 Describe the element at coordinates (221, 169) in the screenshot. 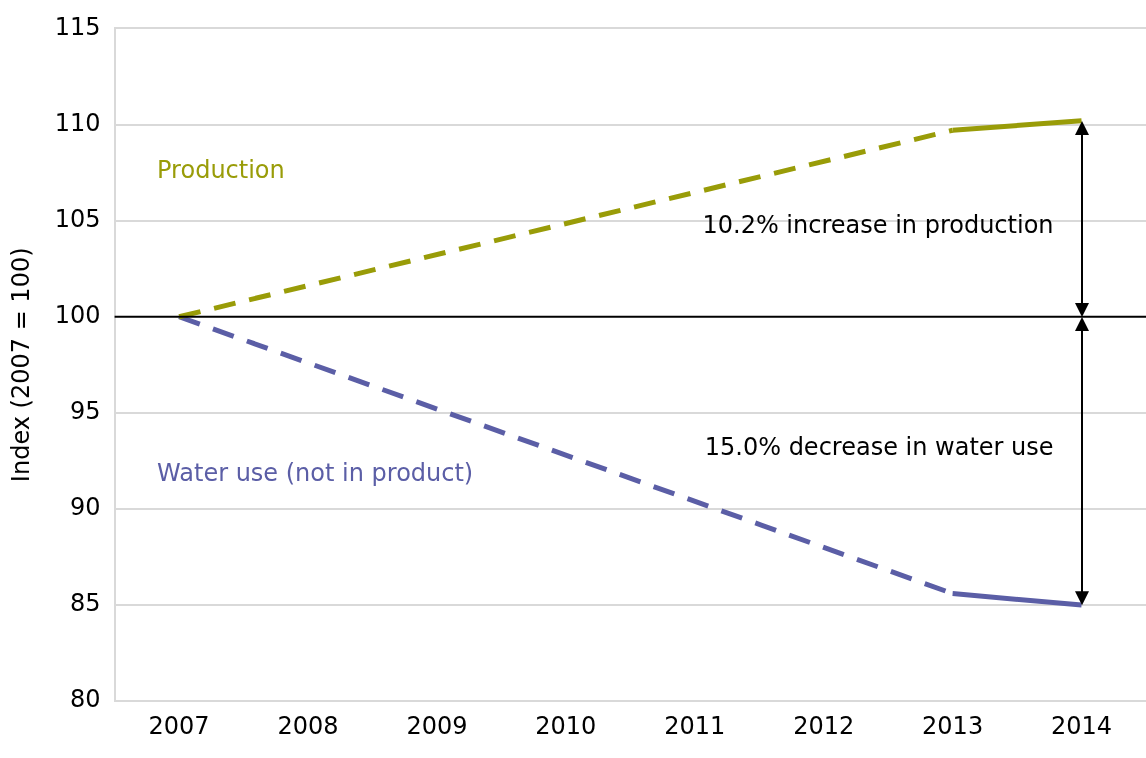

I see `text: Production` at that location.